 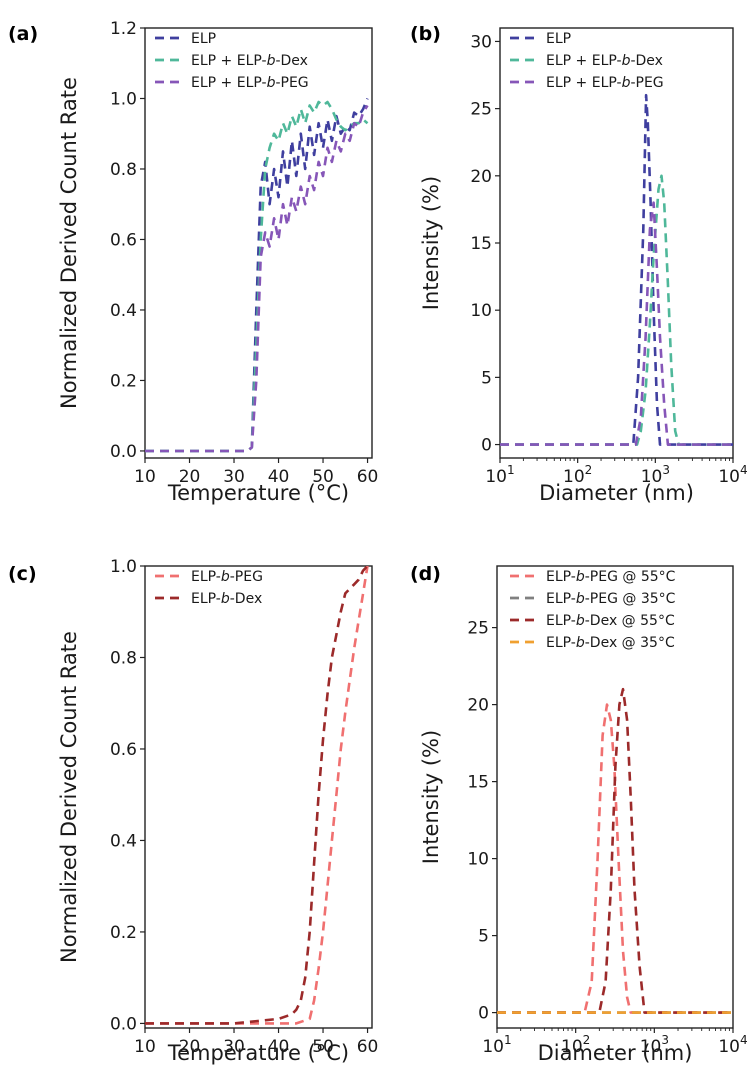 What do you see at coordinates (611, 599) in the screenshot?
I see `legend-label: ELP-b-PEG @ 35°C` at bounding box center [611, 599].